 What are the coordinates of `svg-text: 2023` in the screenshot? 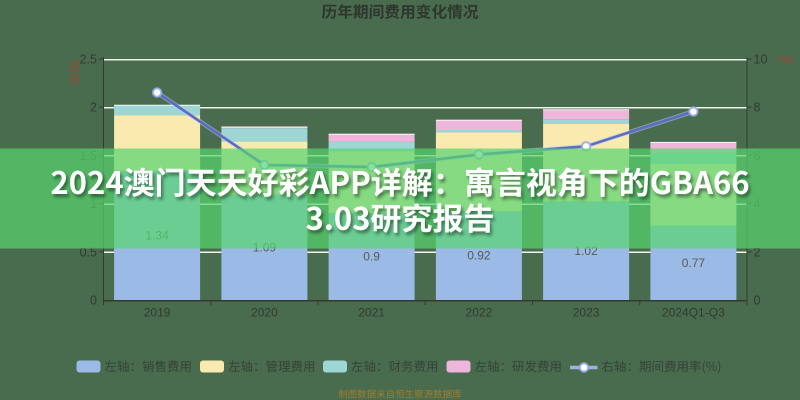 It's located at (586, 313).